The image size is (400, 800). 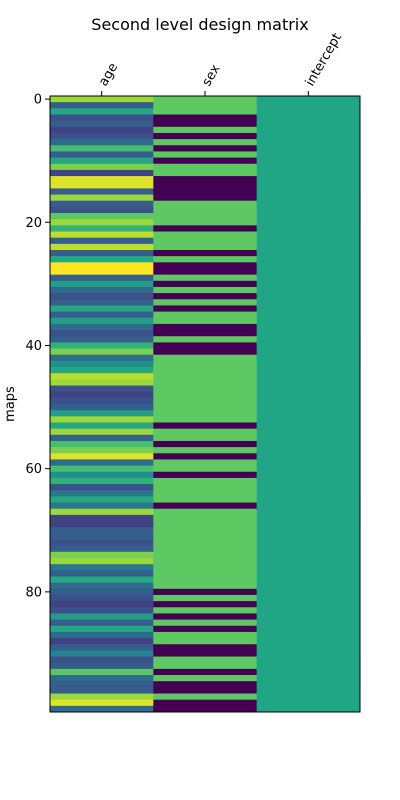 I want to click on y-tick-label-20: 20, so click(x=33, y=223).